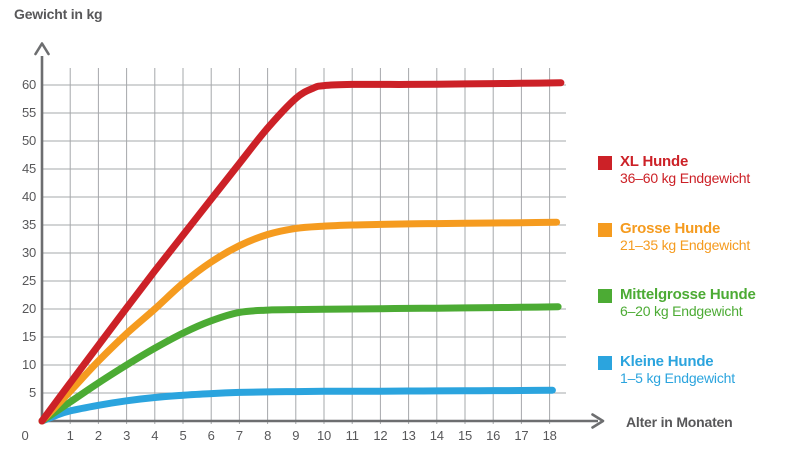  Describe the element at coordinates (549, 435) in the screenshot. I see `x-tick-label-18: 18` at that location.